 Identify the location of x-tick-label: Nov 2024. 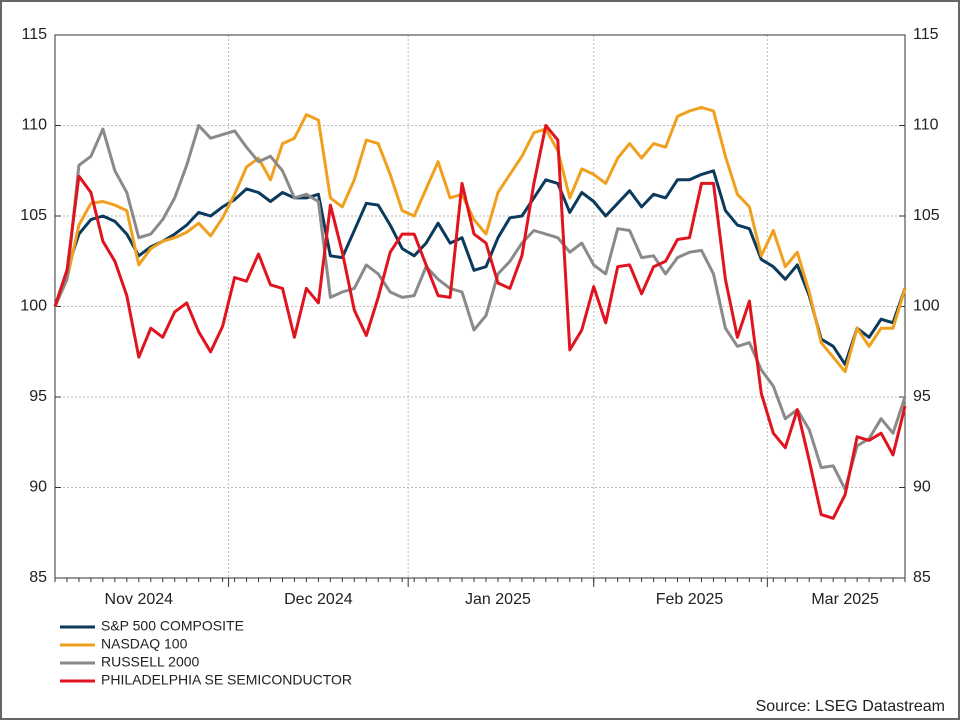
(139, 599).